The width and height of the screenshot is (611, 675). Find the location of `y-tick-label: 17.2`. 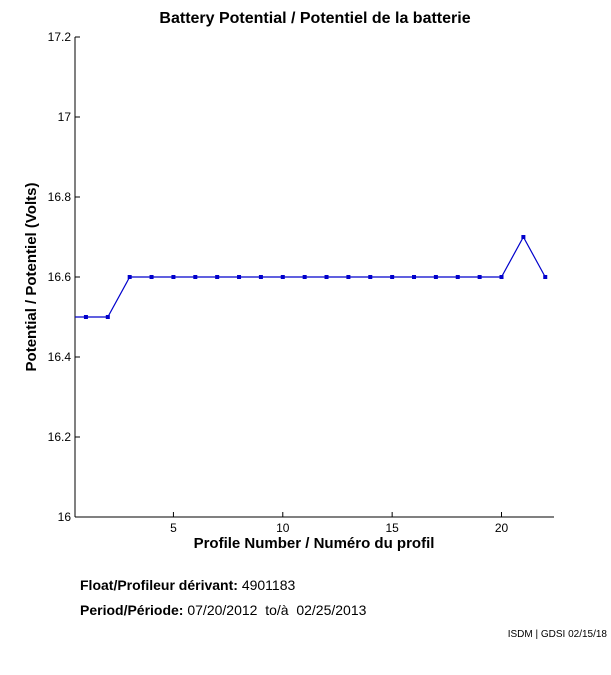

y-tick-label: 17.2 is located at coordinates (60, 37).